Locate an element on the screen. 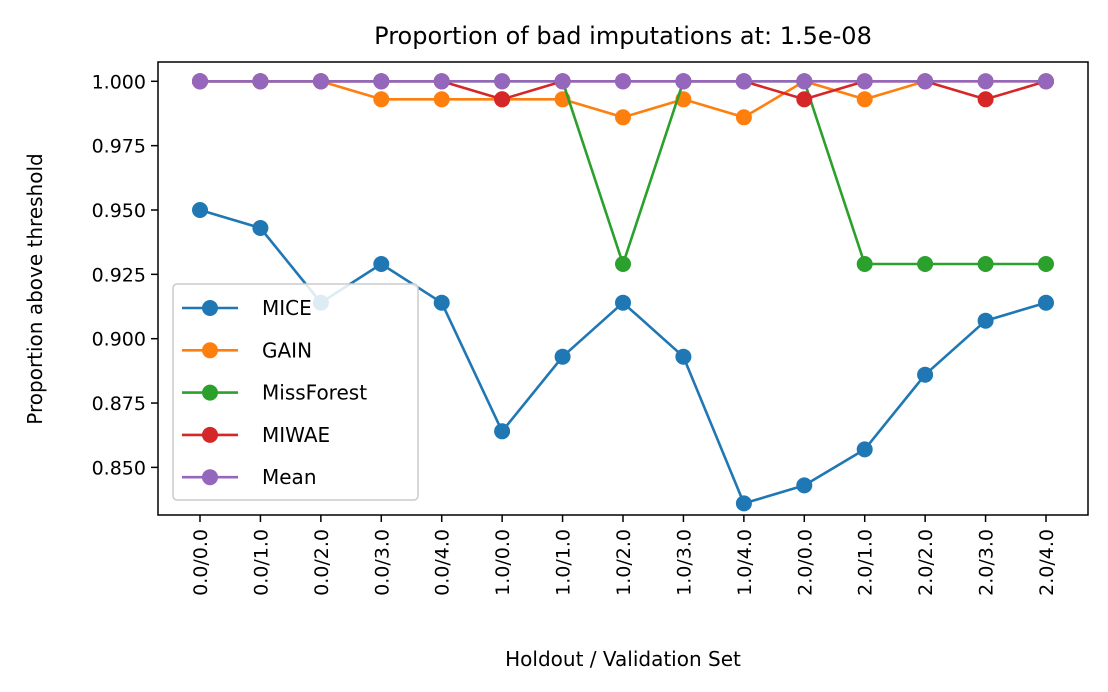 This screenshot has width=1108, height=692. x-tick-label: 0.0/4.0 is located at coordinates (443, 562).